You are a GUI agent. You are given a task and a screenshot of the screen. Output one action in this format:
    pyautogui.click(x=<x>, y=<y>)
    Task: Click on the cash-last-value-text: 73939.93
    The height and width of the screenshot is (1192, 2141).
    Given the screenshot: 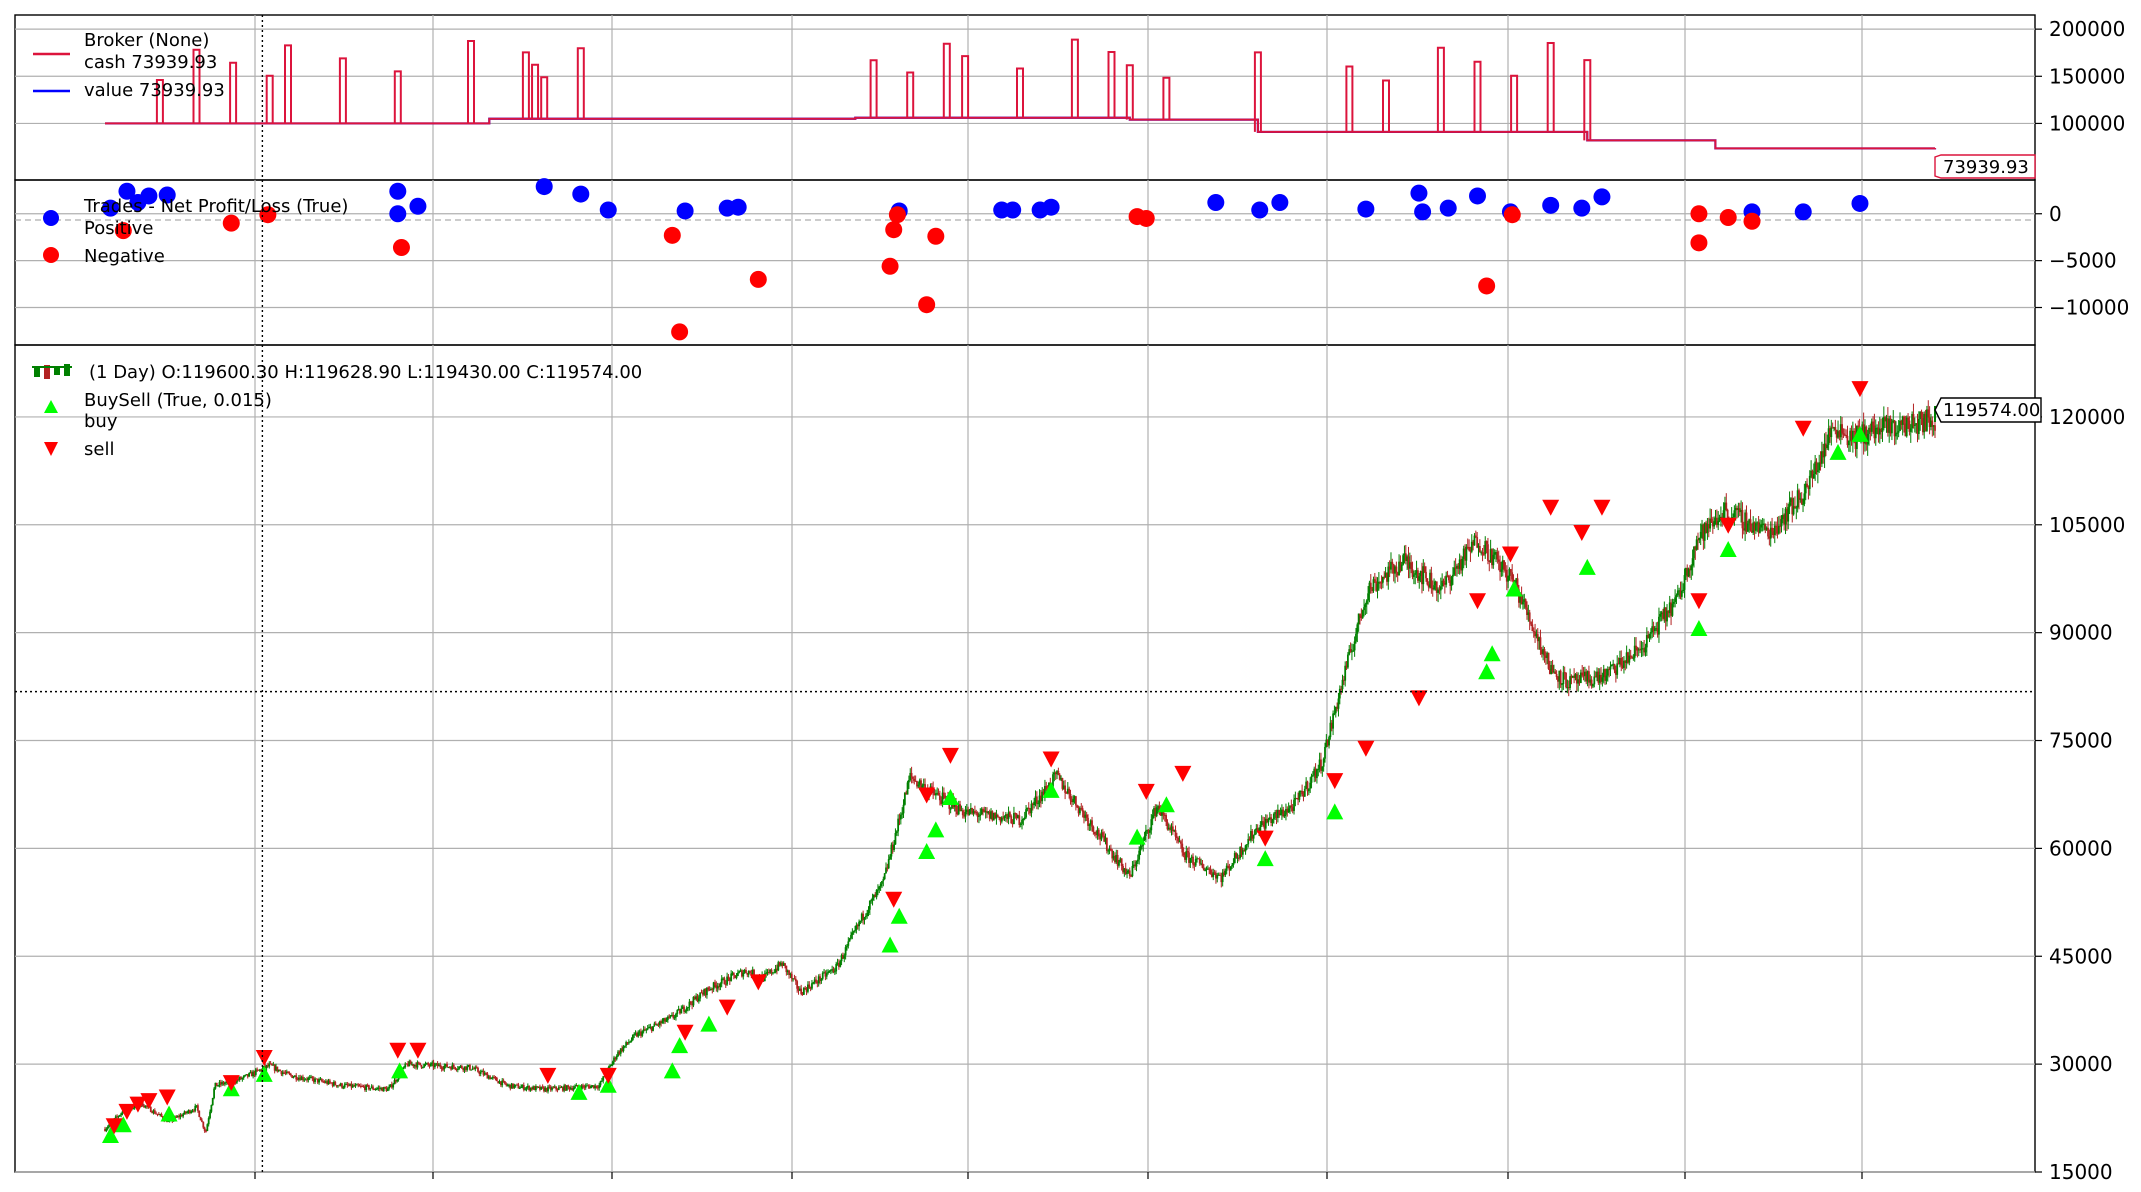 What is the action you would take?
    pyautogui.click(x=1986, y=167)
    